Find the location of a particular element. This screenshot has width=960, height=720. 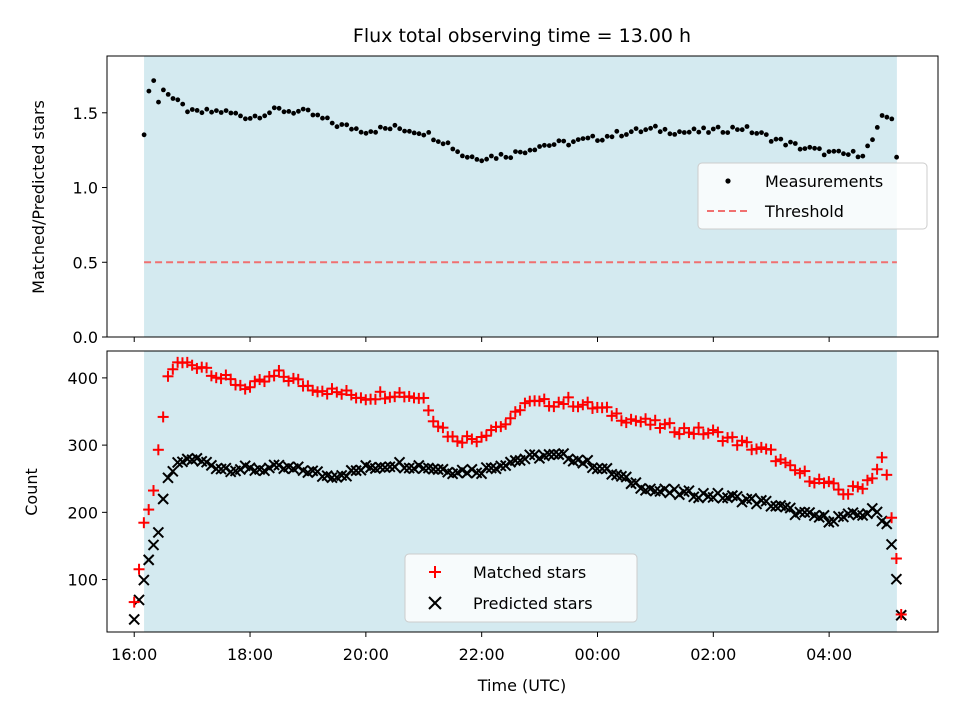

y-tick-label: 400 is located at coordinates (82, 378).